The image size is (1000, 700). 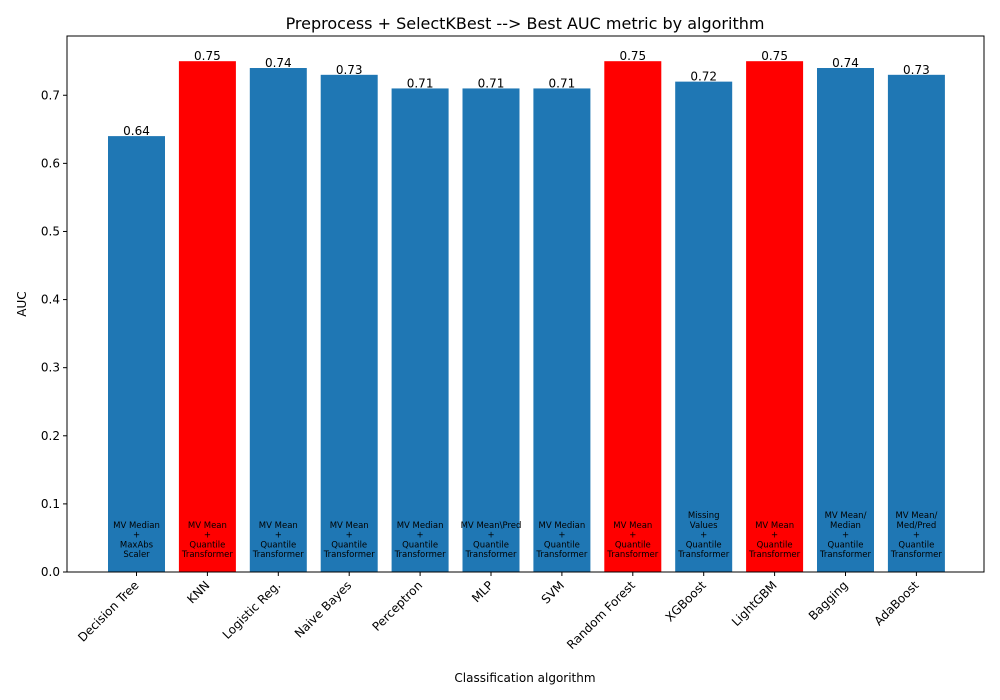 What do you see at coordinates (136, 131) in the screenshot?
I see `value-label: 0.64` at bounding box center [136, 131].